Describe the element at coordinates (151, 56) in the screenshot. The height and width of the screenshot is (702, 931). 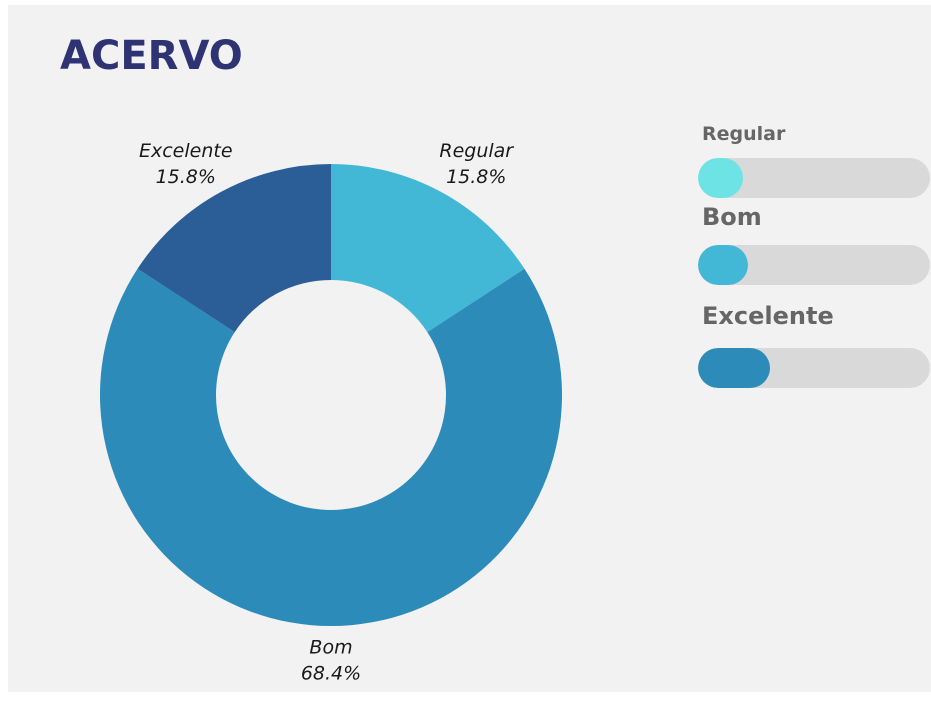
I see `chart-title: ACERVO` at that location.